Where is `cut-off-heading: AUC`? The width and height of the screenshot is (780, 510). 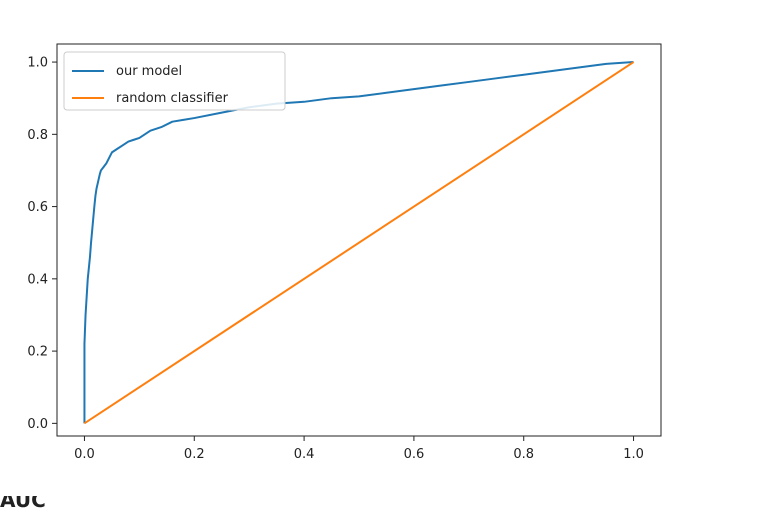
cut-off-heading: AUC is located at coordinates (30, 503).